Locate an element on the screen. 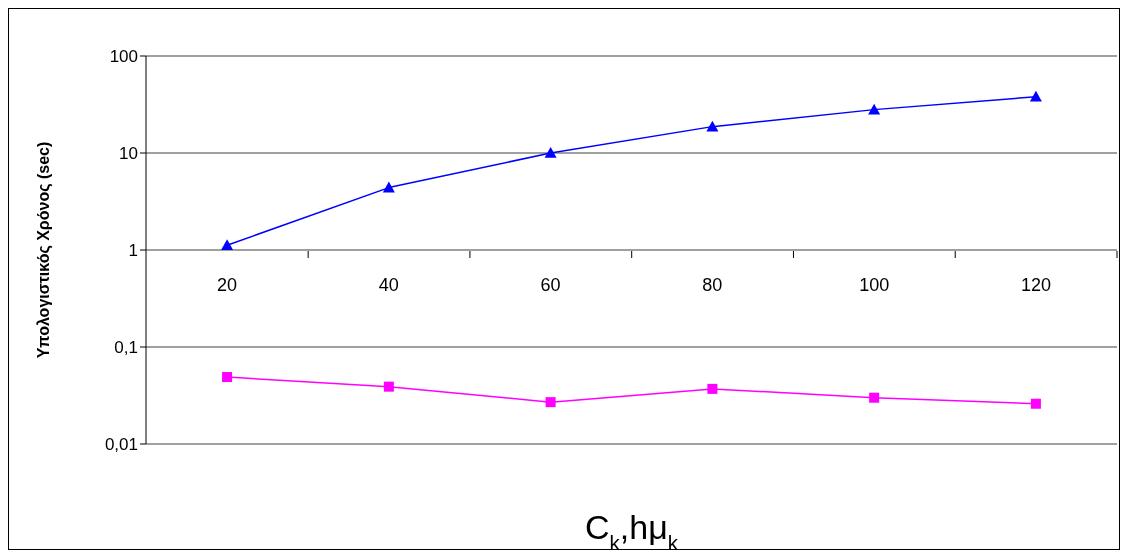  y-tick-label: 10 is located at coordinates (128, 154).